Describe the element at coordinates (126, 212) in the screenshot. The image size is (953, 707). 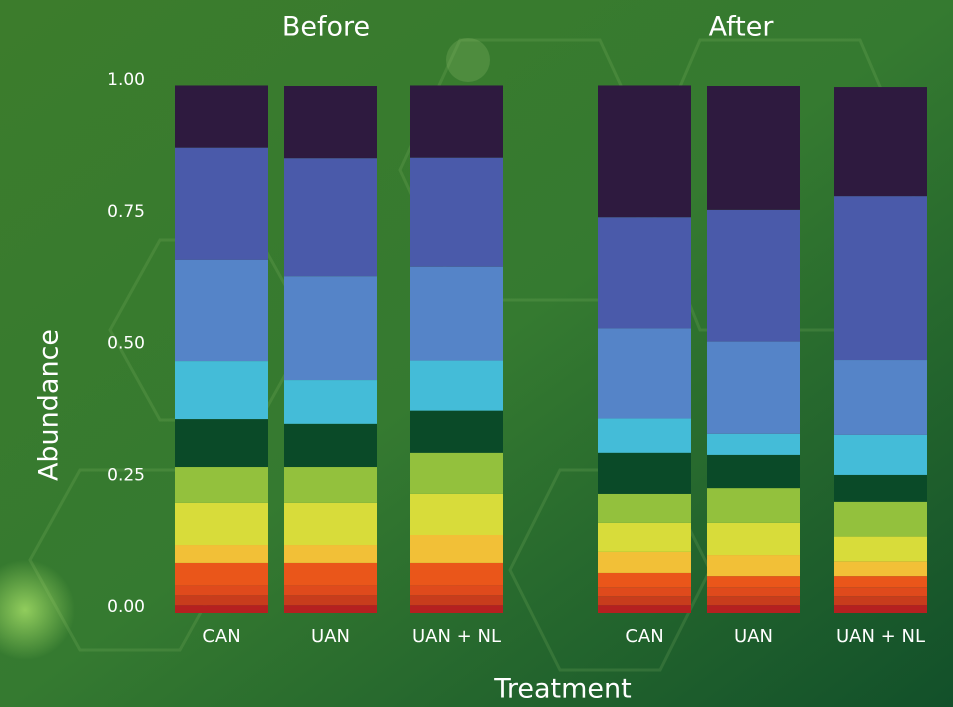
I see `y-tick-label: 0.75` at that location.